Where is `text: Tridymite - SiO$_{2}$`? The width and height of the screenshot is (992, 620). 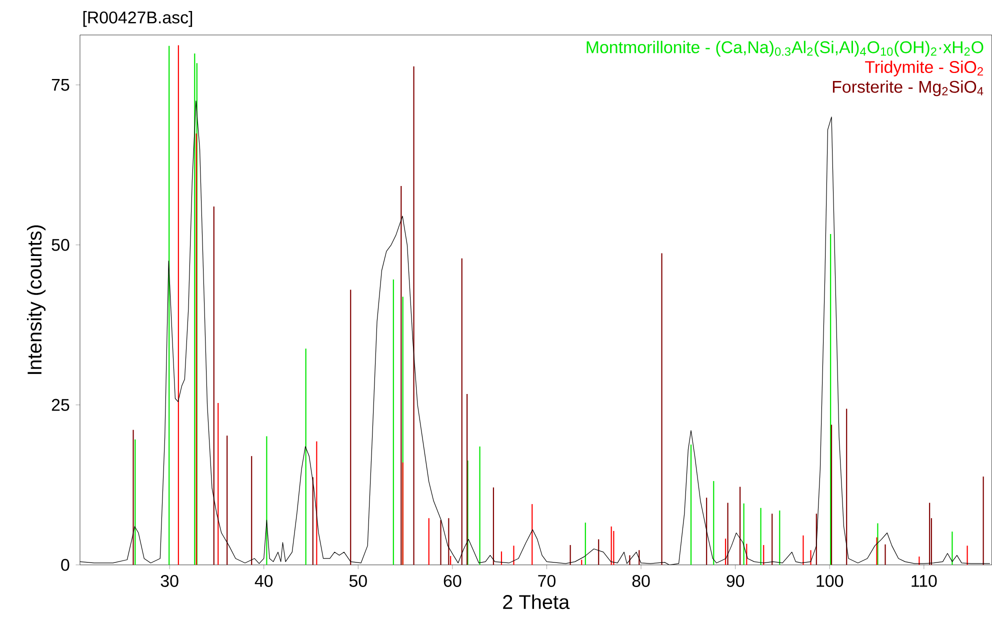
text: Tridymite - SiO$_{2}$ is located at coordinates (924, 68).